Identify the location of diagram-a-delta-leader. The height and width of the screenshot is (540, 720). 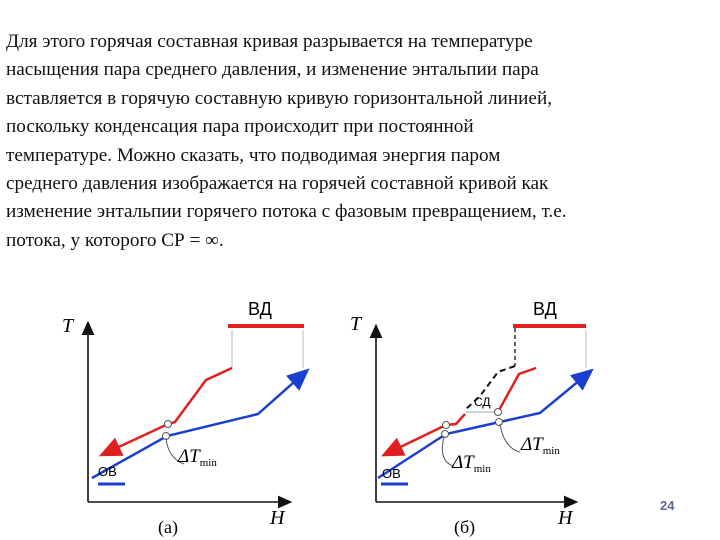
(175, 451).